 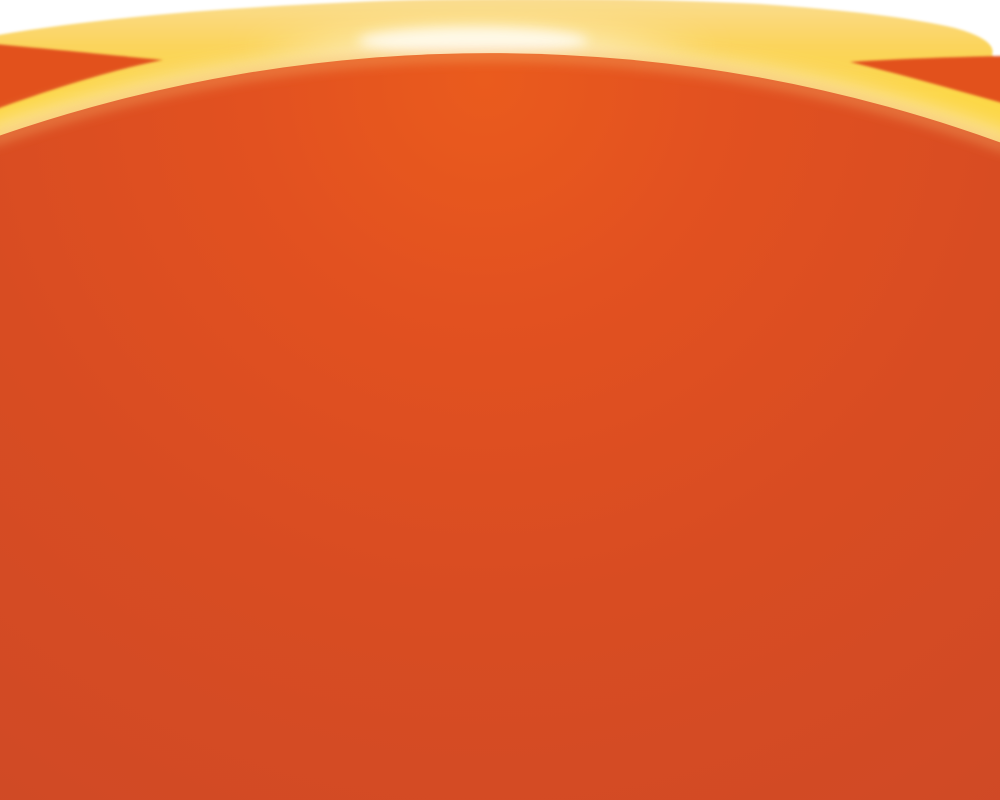 I want to click on dome-edge-highlight, so click(x=500, y=100).